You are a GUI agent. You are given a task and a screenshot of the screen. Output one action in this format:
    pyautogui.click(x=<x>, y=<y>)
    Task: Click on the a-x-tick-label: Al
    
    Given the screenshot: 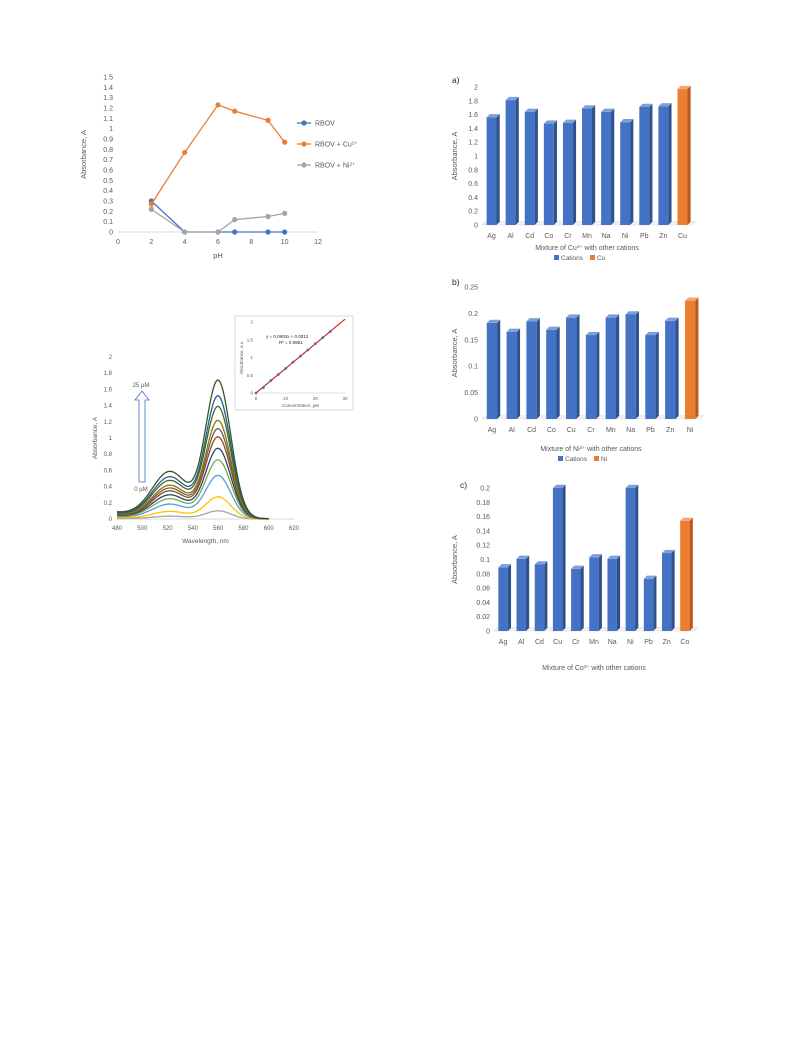 What is the action you would take?
    pyautogui.click(x=511, y=236)
    